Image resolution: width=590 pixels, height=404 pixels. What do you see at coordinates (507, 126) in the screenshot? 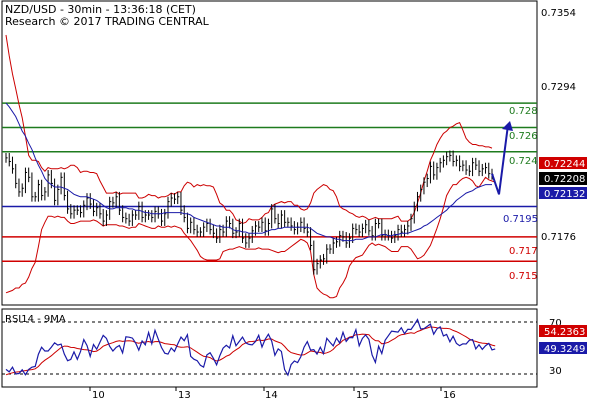
I see `forecast-arrow-head` at bounding box center [507, 126].